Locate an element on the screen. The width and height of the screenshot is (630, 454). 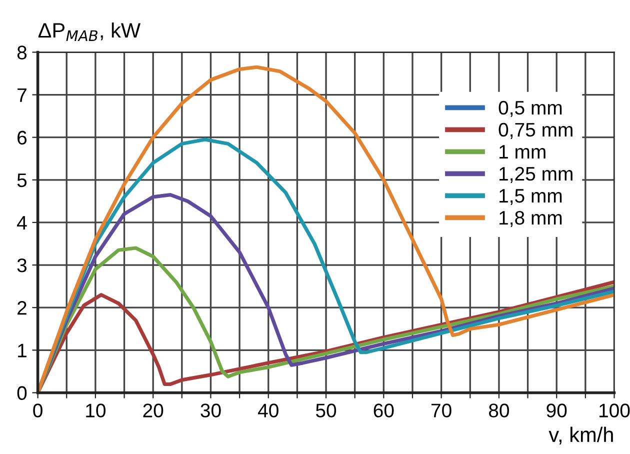
y-tick-label: 5 is located at coordinates (22, 181).